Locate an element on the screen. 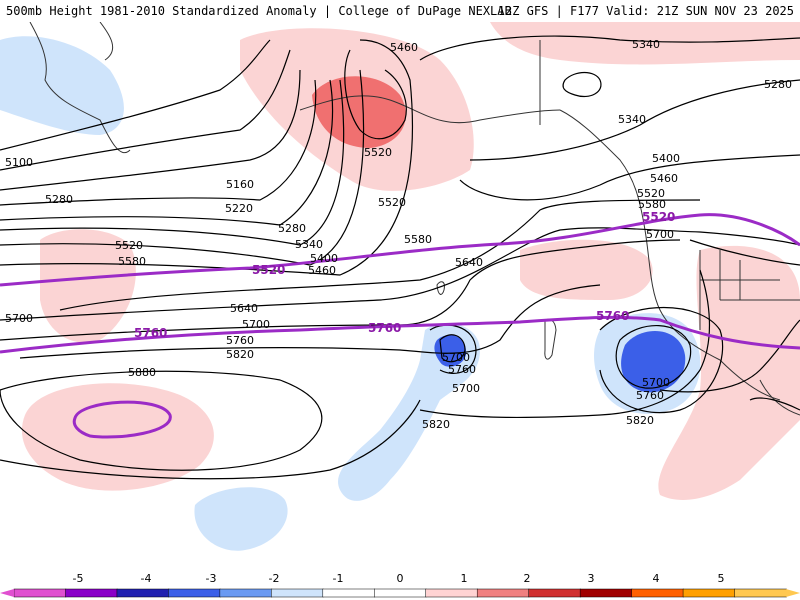  colorbar-tick-label: -5 is located at coordinates (78, 578).